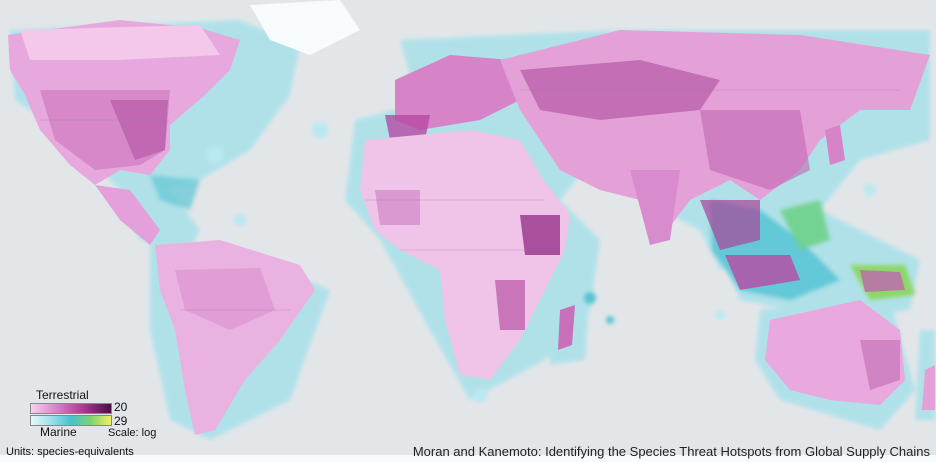  I want to click on legend-marine-max: 29, so click(121, 421).